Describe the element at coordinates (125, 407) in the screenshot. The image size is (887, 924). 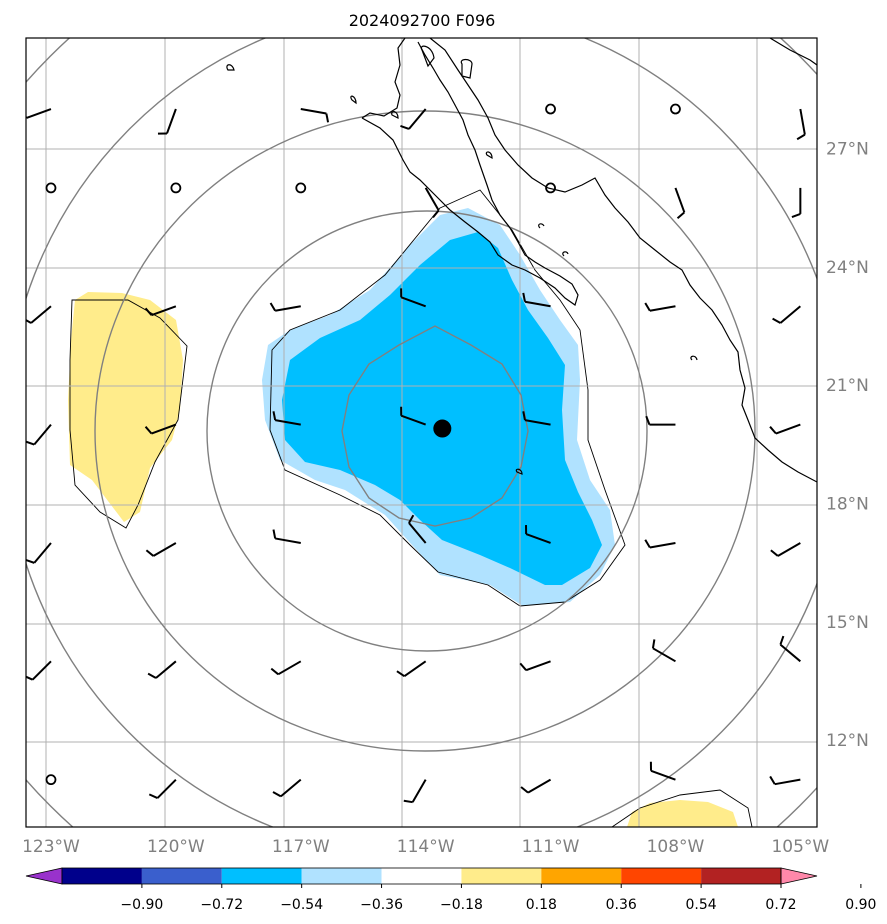
I see `anomaly-region-pos-west` at that location.